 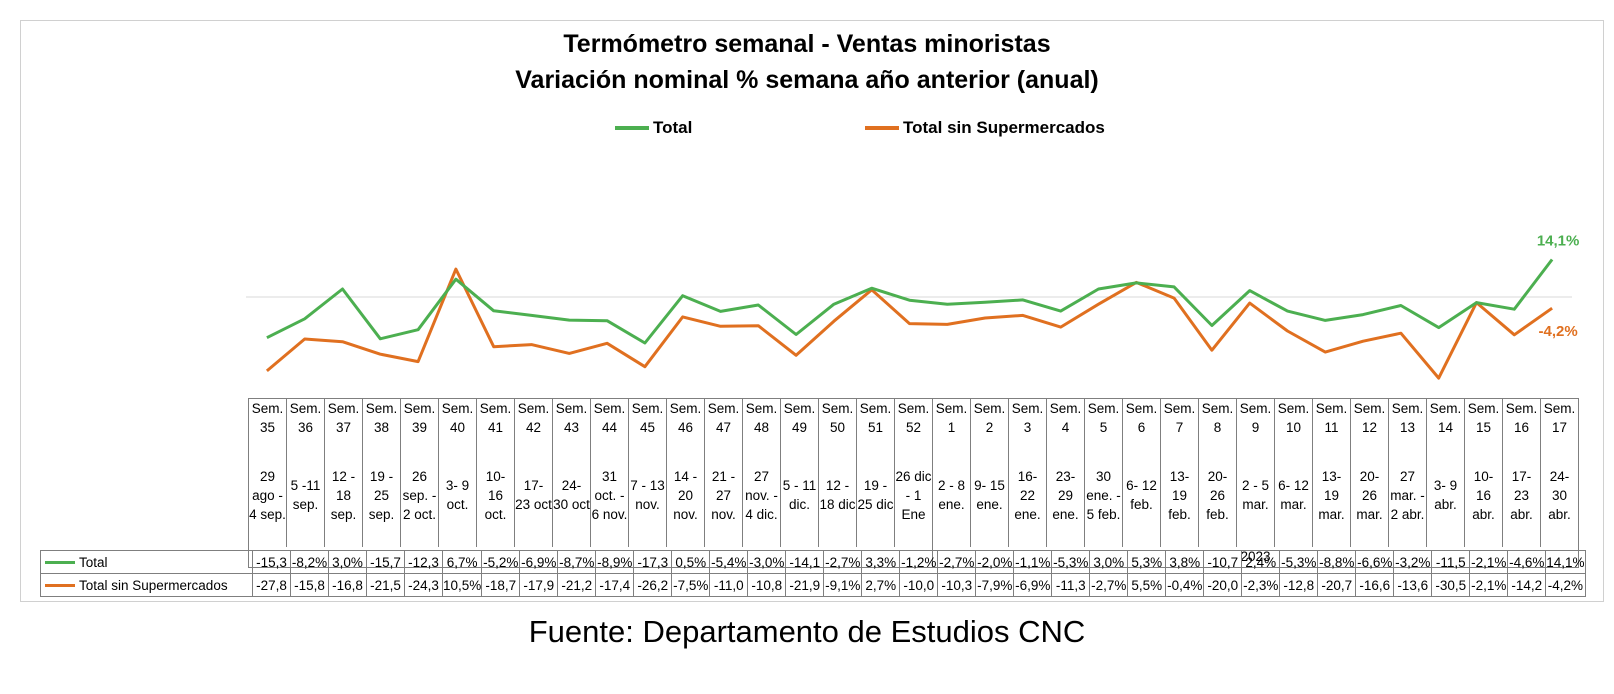 What do you see at coordinates (729, 585) in the screenshot?
I see `data-cell: -11,0` at bounding box center [729, 585].